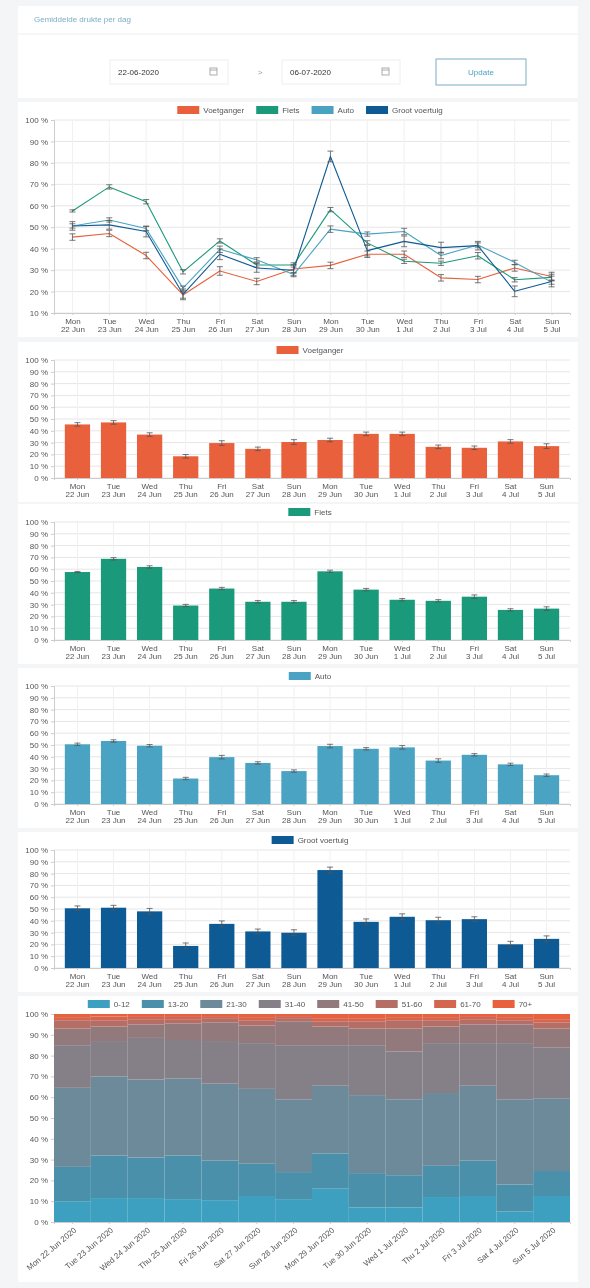 The image size is (590, 1288). I want to click on legend-label: Fiets, so click(323, 512).